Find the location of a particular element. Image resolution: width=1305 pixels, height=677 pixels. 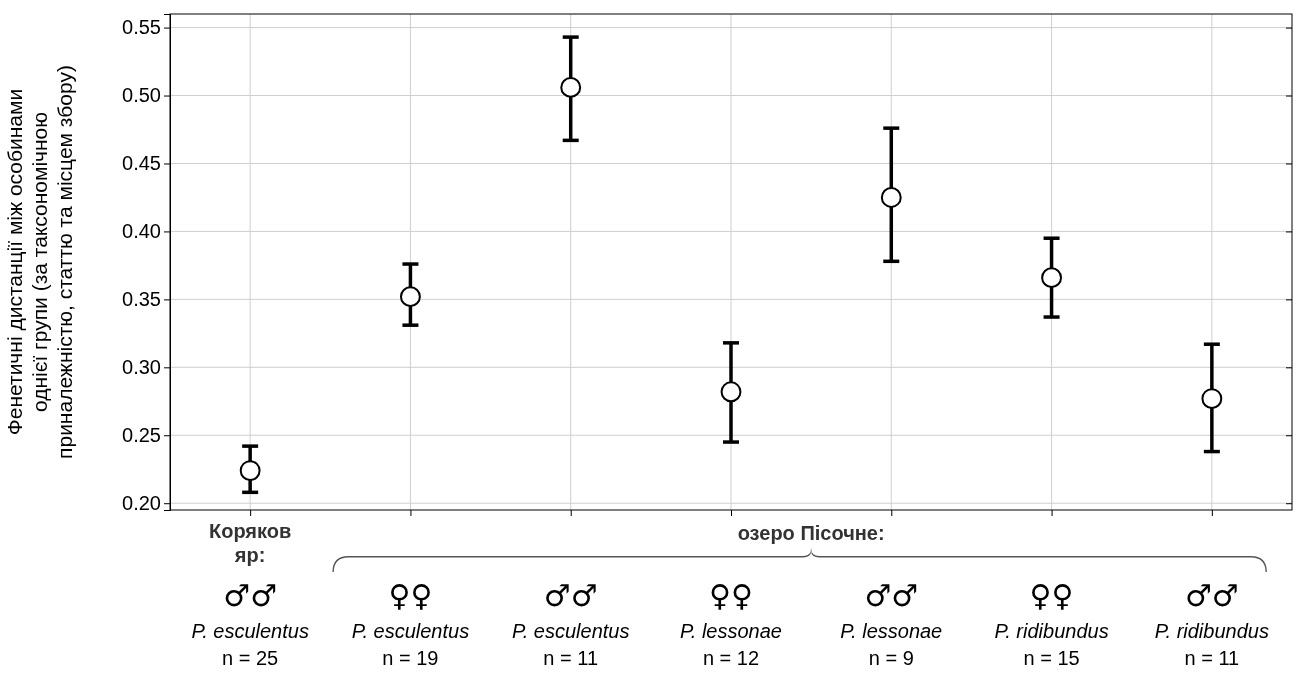

y-tick-label: 0.25 is located at coordinates (141, 435).